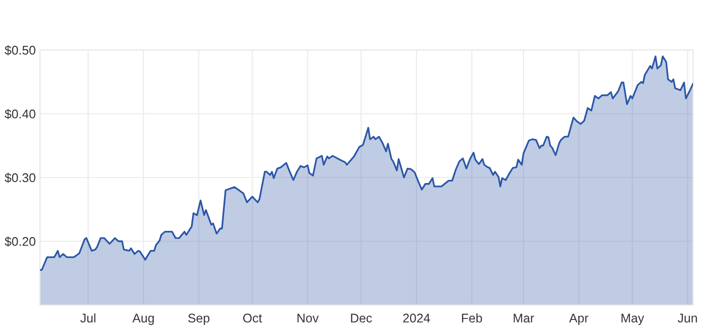 This screenshot has width=705, height=334. What do you see at coordinates (143, 319) in the screenshot?
I see `x-tick-label: Aug` at bounding box center [143, 319].